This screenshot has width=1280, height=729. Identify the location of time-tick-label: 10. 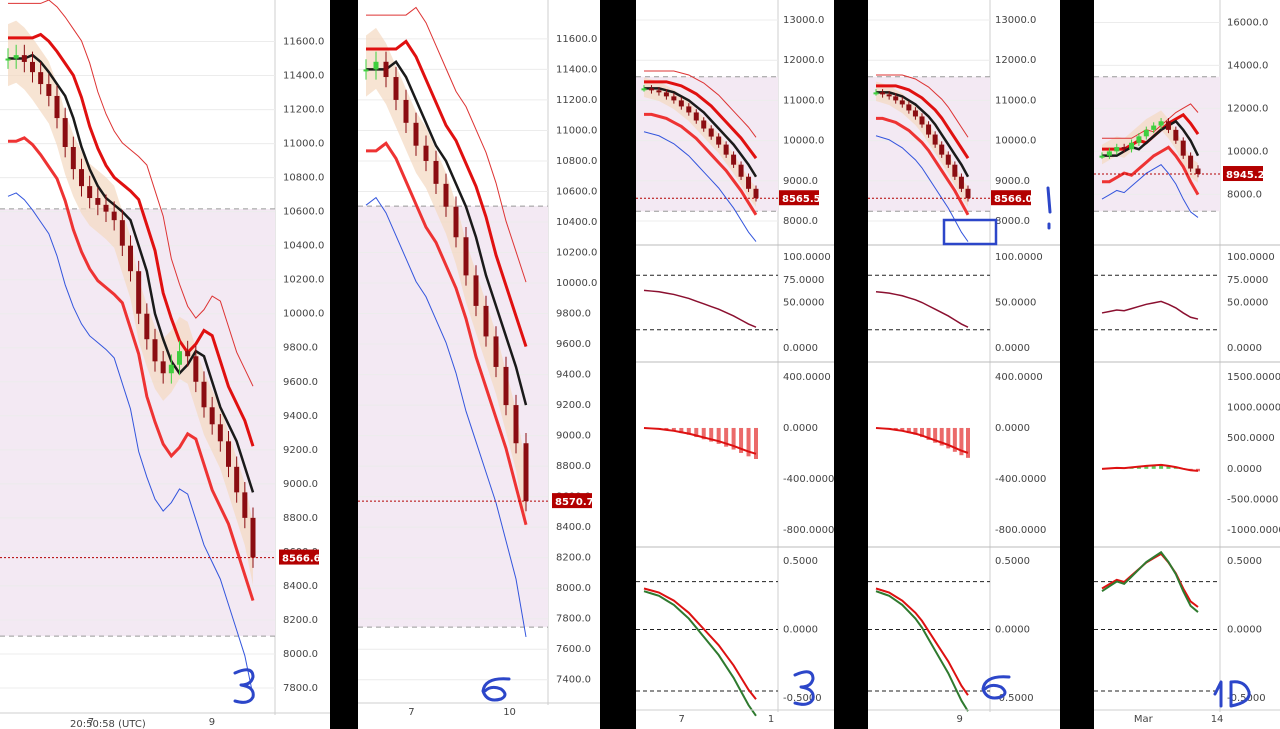
(509, 712).